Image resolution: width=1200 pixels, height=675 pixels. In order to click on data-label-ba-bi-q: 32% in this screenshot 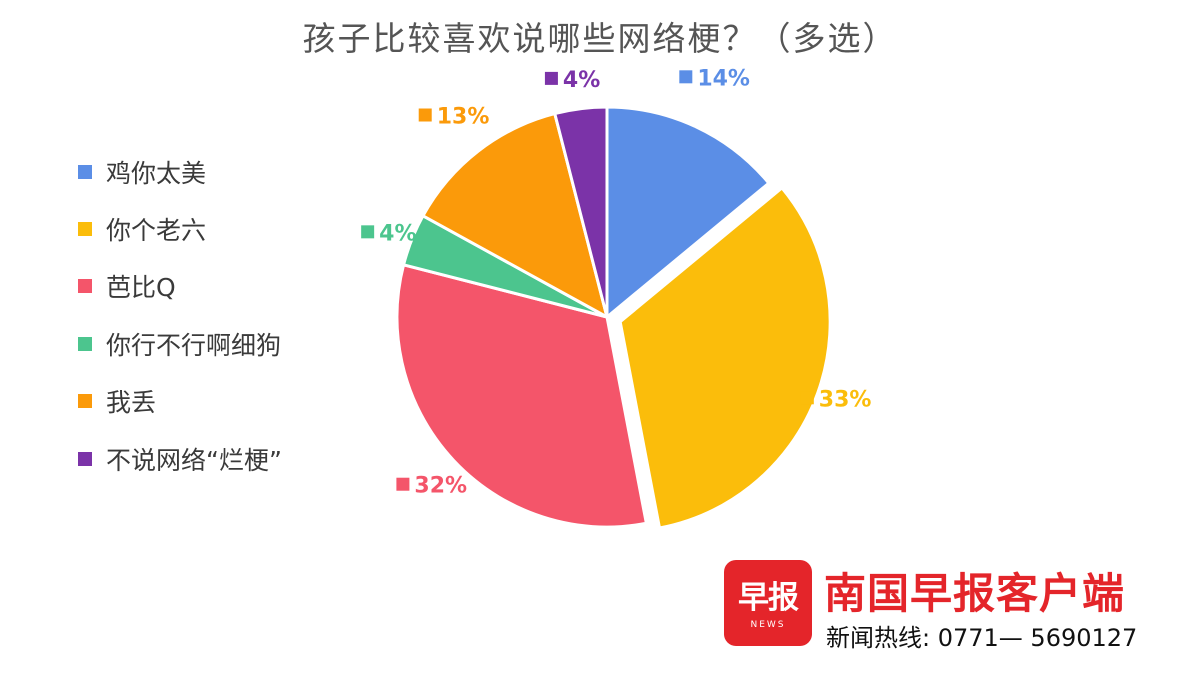, I will do `click(431, 486)`.